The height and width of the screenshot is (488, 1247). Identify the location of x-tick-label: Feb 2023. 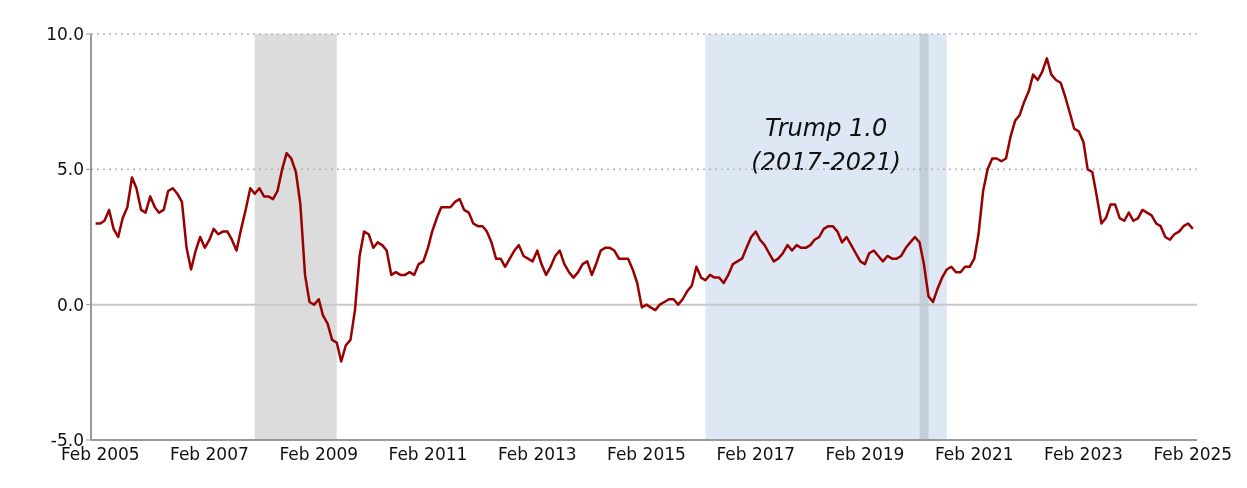
(1083, 454).